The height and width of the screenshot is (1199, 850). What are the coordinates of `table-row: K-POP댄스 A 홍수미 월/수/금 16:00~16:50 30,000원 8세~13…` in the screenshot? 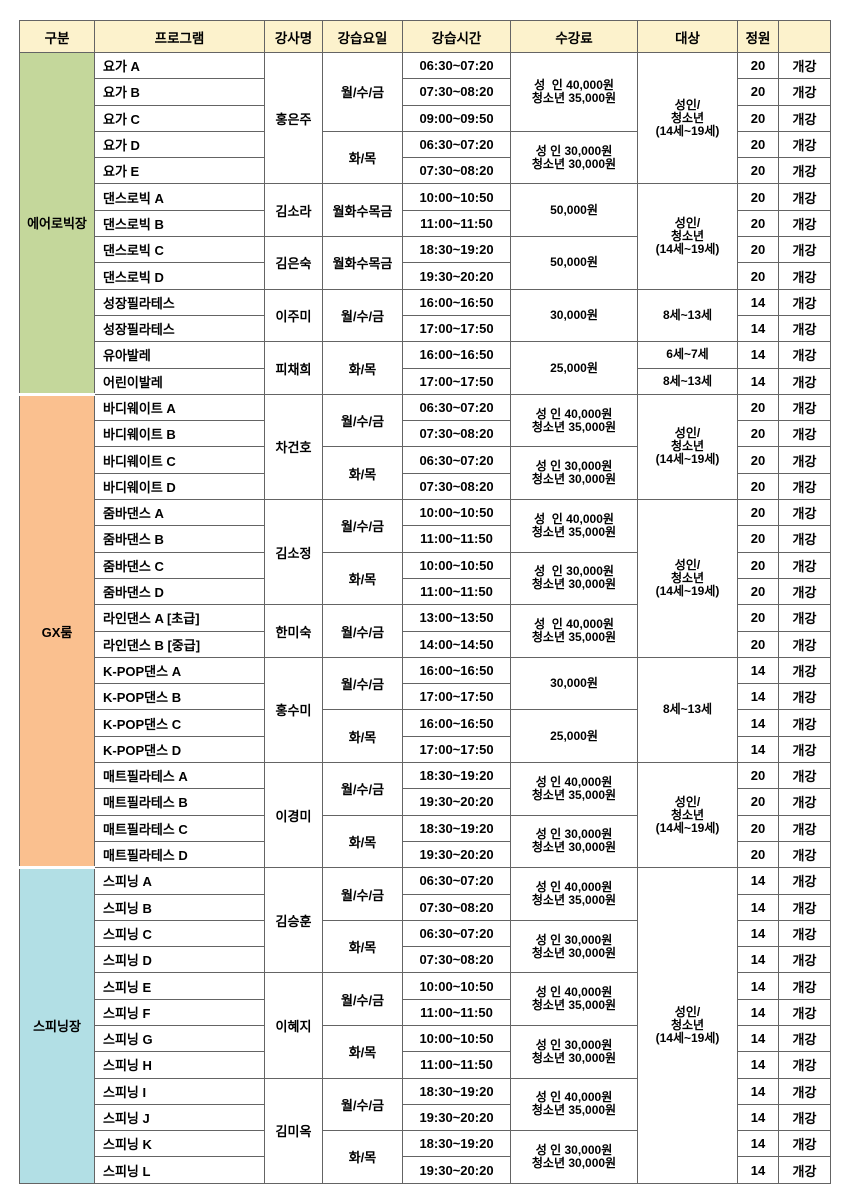 It's located at (425, 710).